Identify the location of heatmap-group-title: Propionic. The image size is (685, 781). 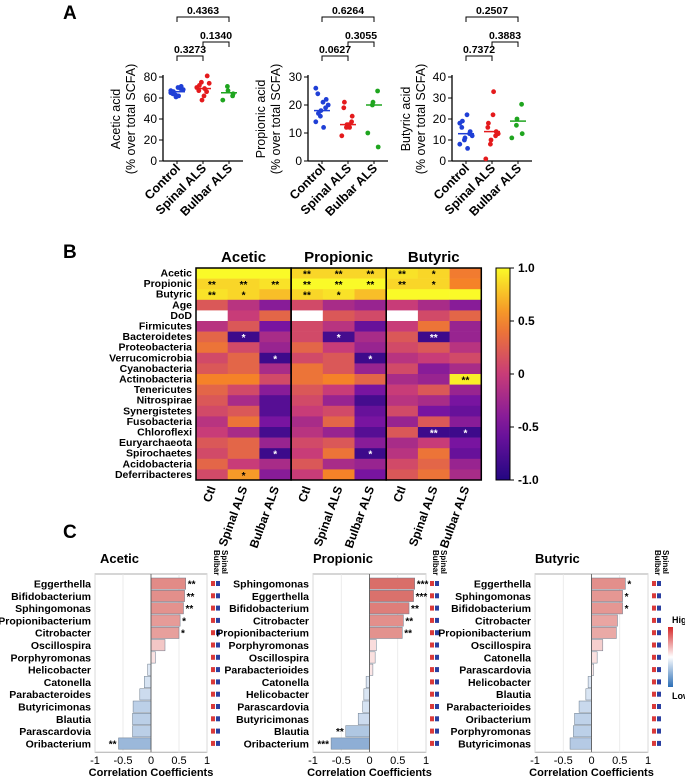
(338, 257).